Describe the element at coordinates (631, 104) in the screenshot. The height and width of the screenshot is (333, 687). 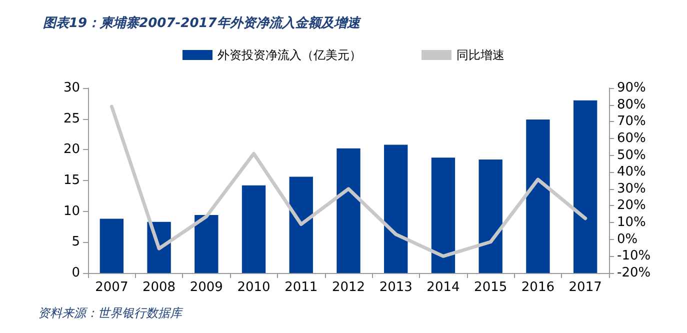
I see `y2-tick-label: 80%` at that location.